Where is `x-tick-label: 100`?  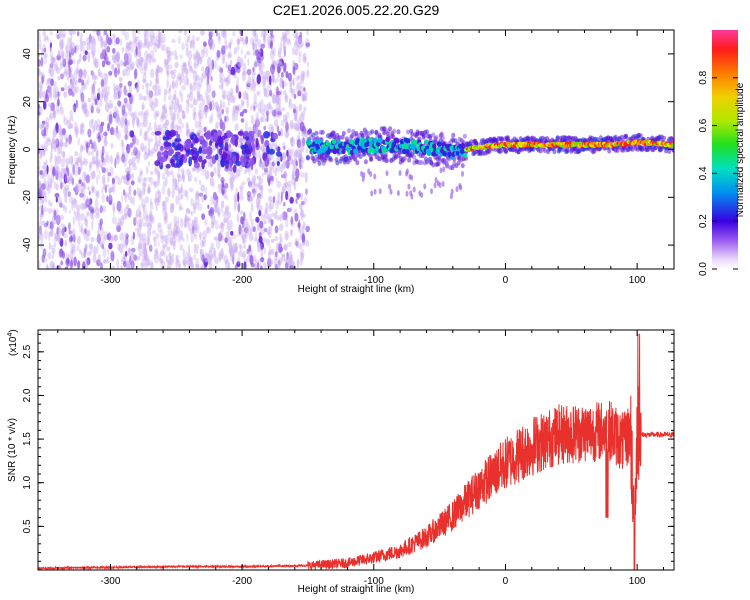
x-tick-label: 100 is located at coordinates (637, 280).